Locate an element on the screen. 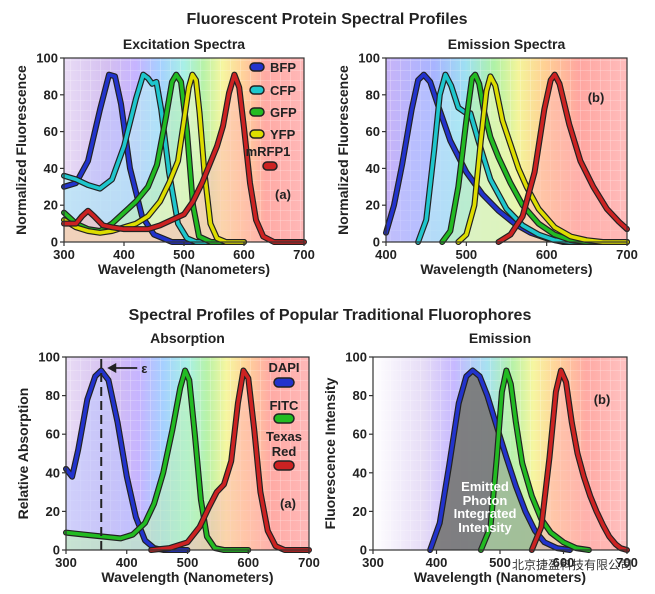 The image size is (655, 594). legend-label-cfp: CFP is located at coordinates (283, 90).